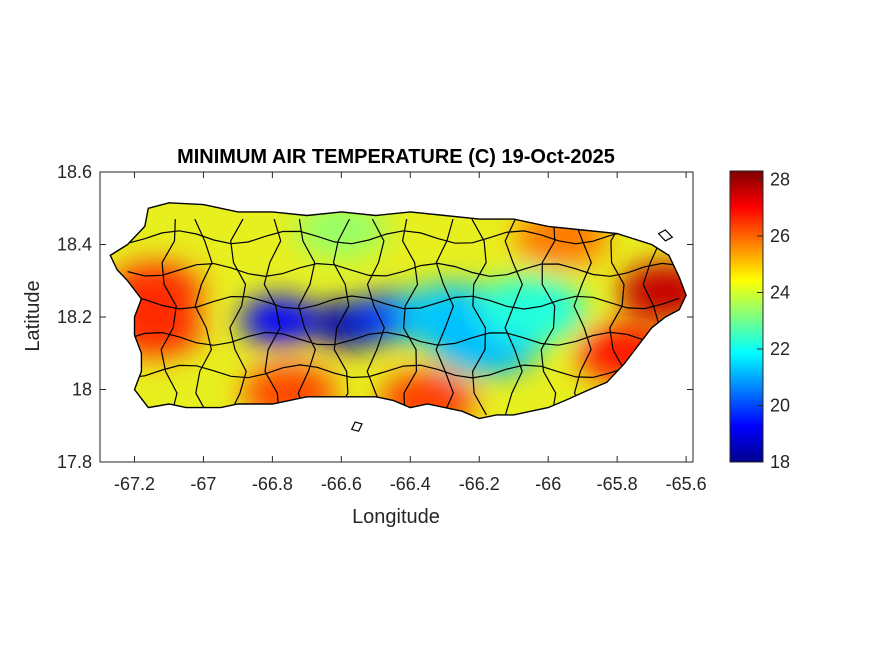 This screenshot has width=875, height=656. I want to click on x-tick-label: -67.2, so click(134, 484).